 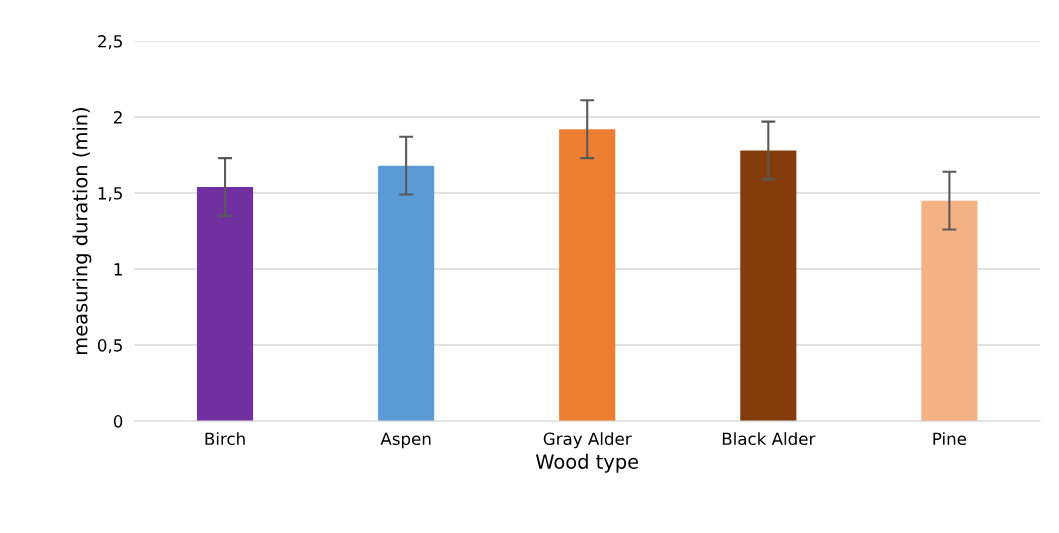 What do you see at coordinates (950, 439) in the screenshot?
I see `x-tick-label: Pine` at bounding box center [950, 439].